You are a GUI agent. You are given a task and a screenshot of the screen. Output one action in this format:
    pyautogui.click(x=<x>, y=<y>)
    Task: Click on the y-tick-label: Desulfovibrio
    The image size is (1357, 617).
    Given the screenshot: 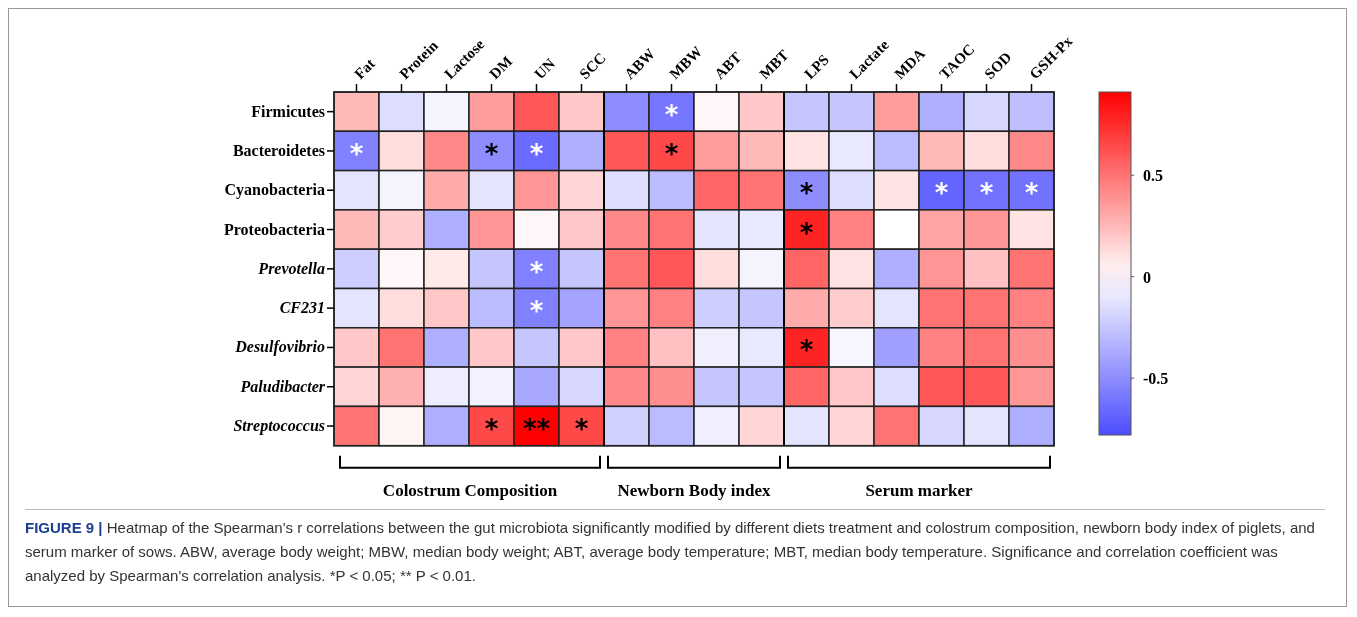 What is the action you would take?
    pyautogui.click(x=279, y=347)
    